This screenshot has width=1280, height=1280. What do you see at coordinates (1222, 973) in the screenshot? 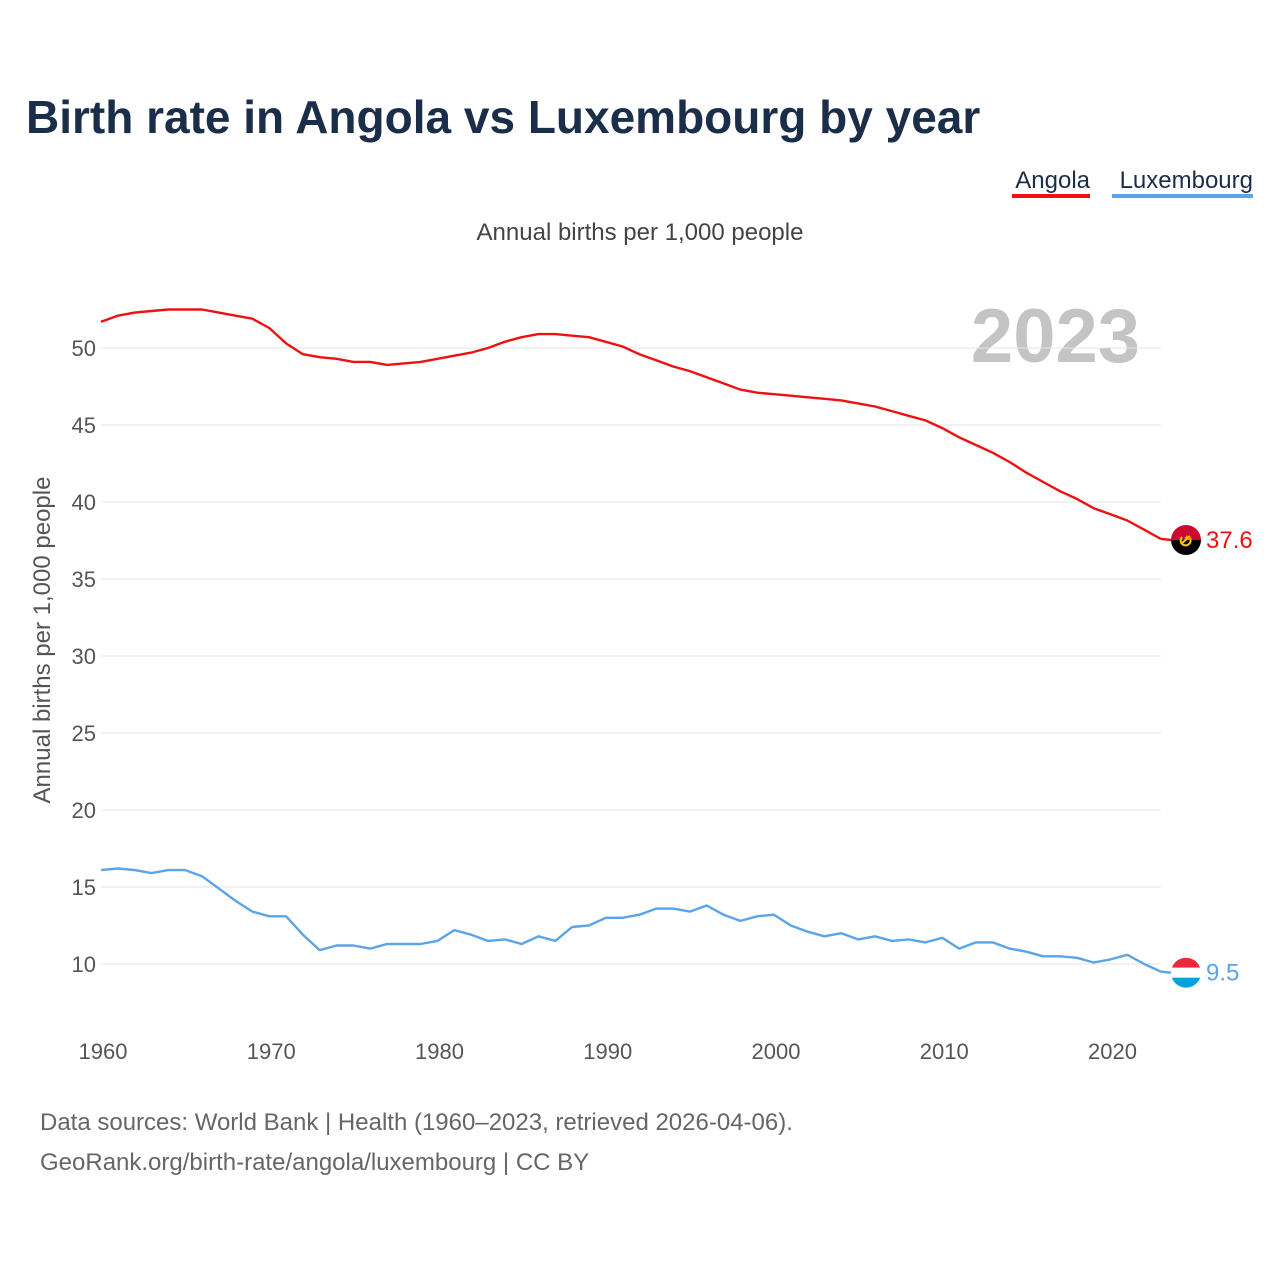
I see `end-value-luxembourg: 9.5` at bounding box center [1222, 973].